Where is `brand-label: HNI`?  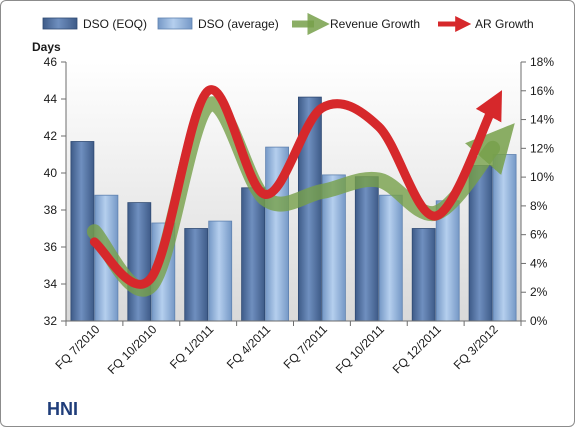
brand-label: HNI is located at coordinates (62, 409).